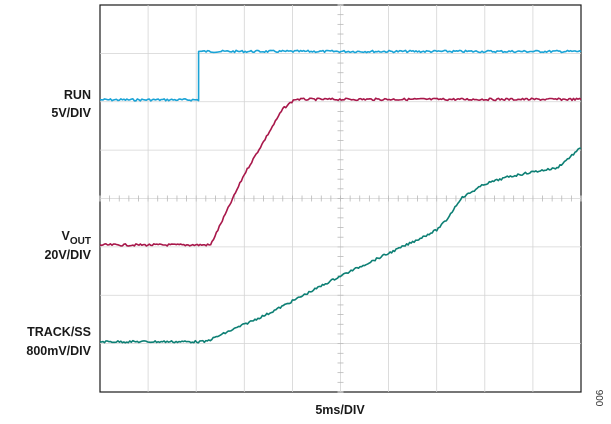 The image size is (611, 424). Describe the element at coordinates (80, 241) in the screenshot. I see `vout-label-subscript: OUT` at that location.